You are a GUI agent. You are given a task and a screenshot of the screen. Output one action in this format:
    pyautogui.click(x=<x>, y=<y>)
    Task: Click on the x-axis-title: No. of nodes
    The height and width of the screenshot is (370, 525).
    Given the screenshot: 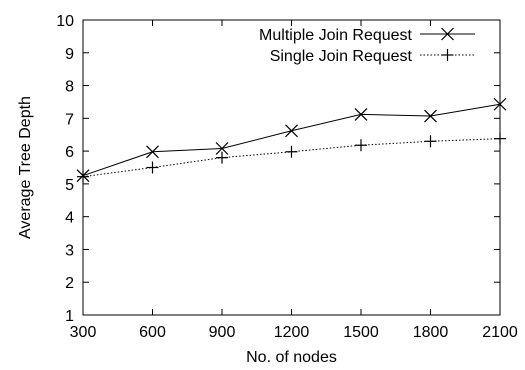 What is the action you would take?
    pyautogui.click(x=291, y=357)
    